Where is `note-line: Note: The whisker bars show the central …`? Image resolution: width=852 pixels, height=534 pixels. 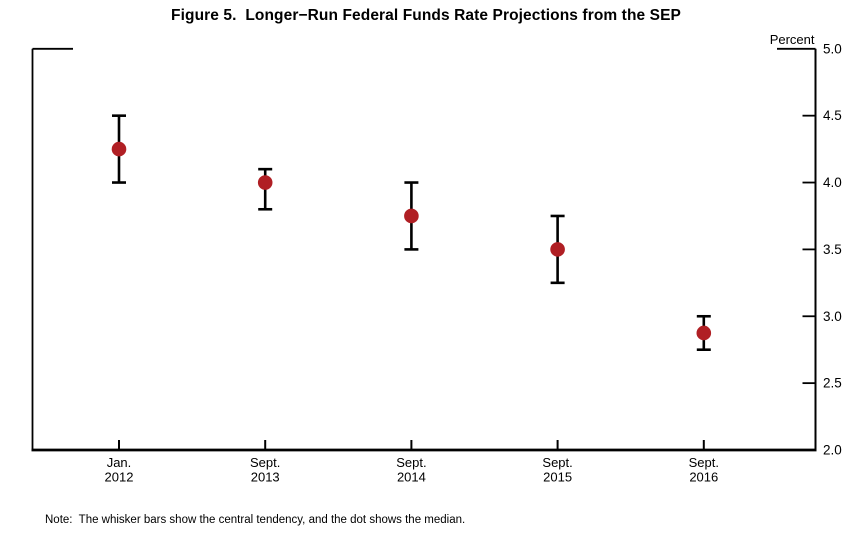
note-line: Note: The whisker bars show the central … is located at coordinates (255, 519).